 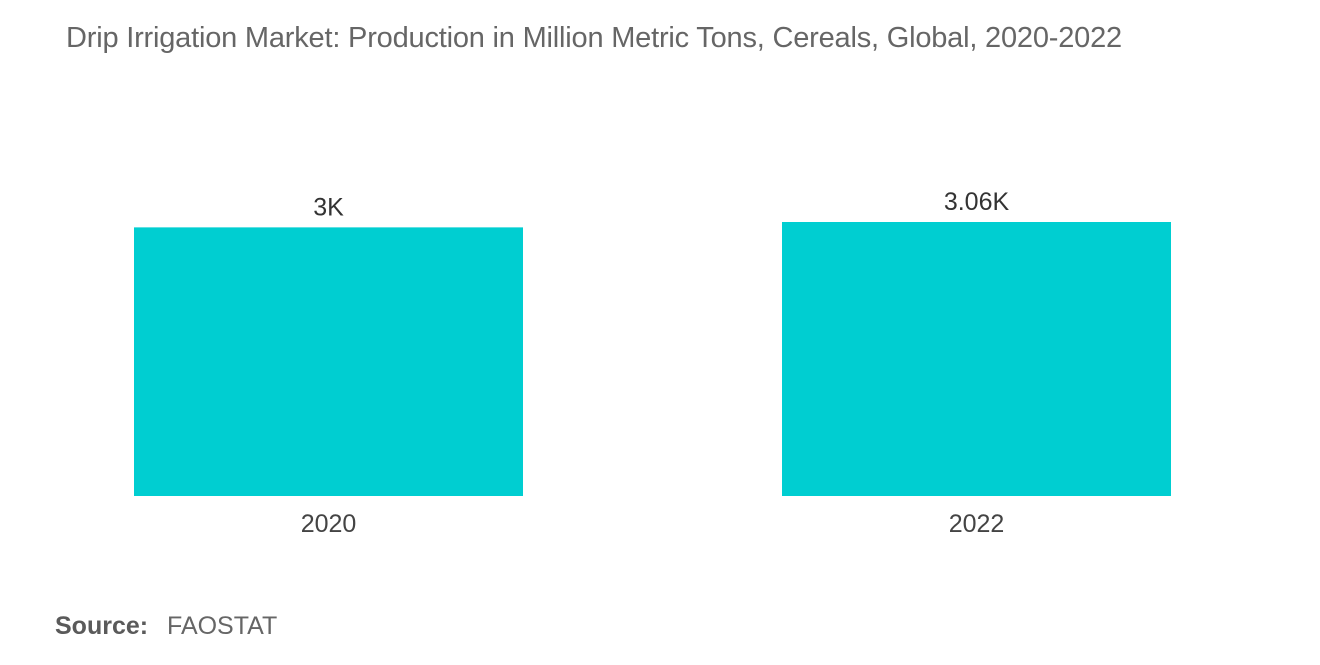 I want to click on source-label: Source:, so click(x=102, y=626).